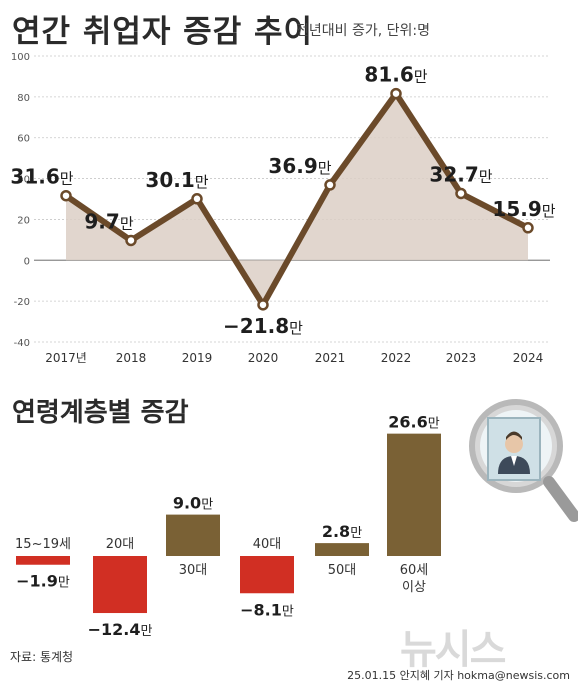 Image resolution: width=580 pixels, height=687 pixels. What do you see at coordinates (197, 358) in the screenshot?
I see `x-tick-label: 2019` at bounding box center [197, 358].